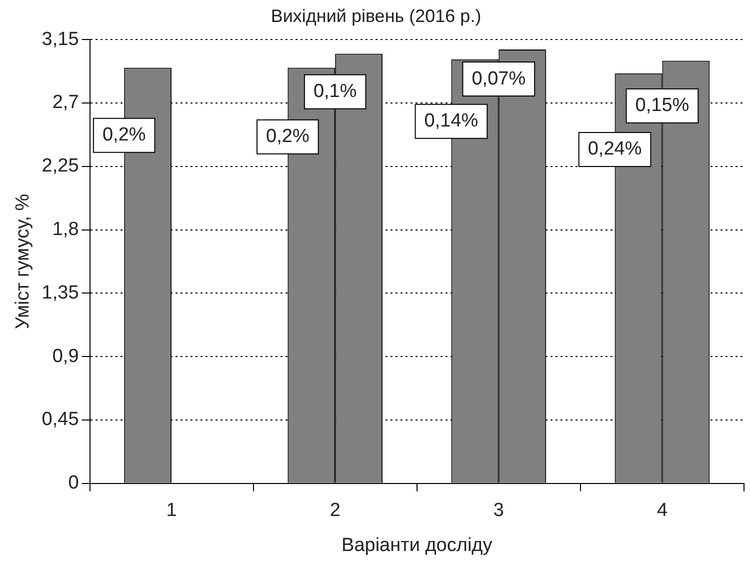 The image size is (750, 565). I want to click on y-tick-label: 1,8, so click(65, 229).